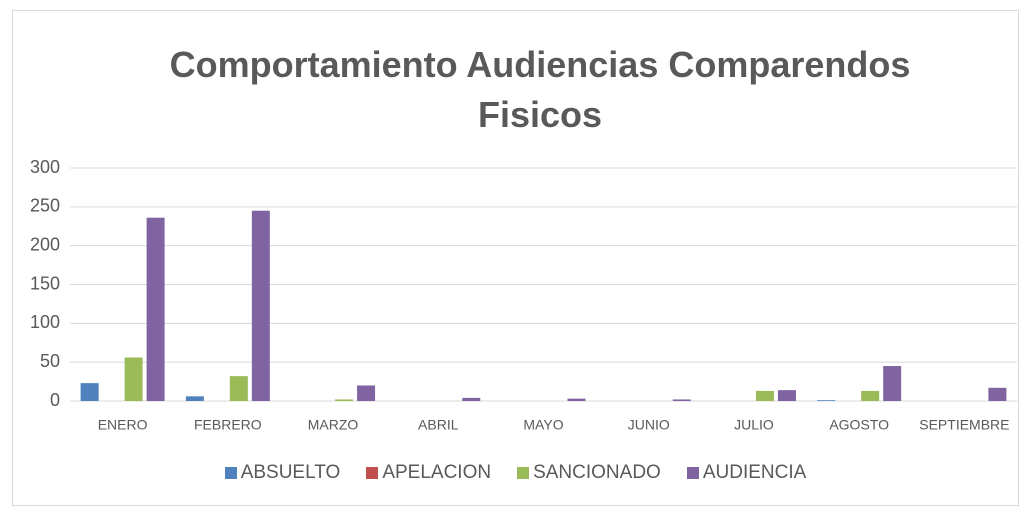 This screenshot has height=510, width=1031. Describe the element at coordinates (754, 425) in the screenshot. I see `x-tick-label: JULIO` at that location.